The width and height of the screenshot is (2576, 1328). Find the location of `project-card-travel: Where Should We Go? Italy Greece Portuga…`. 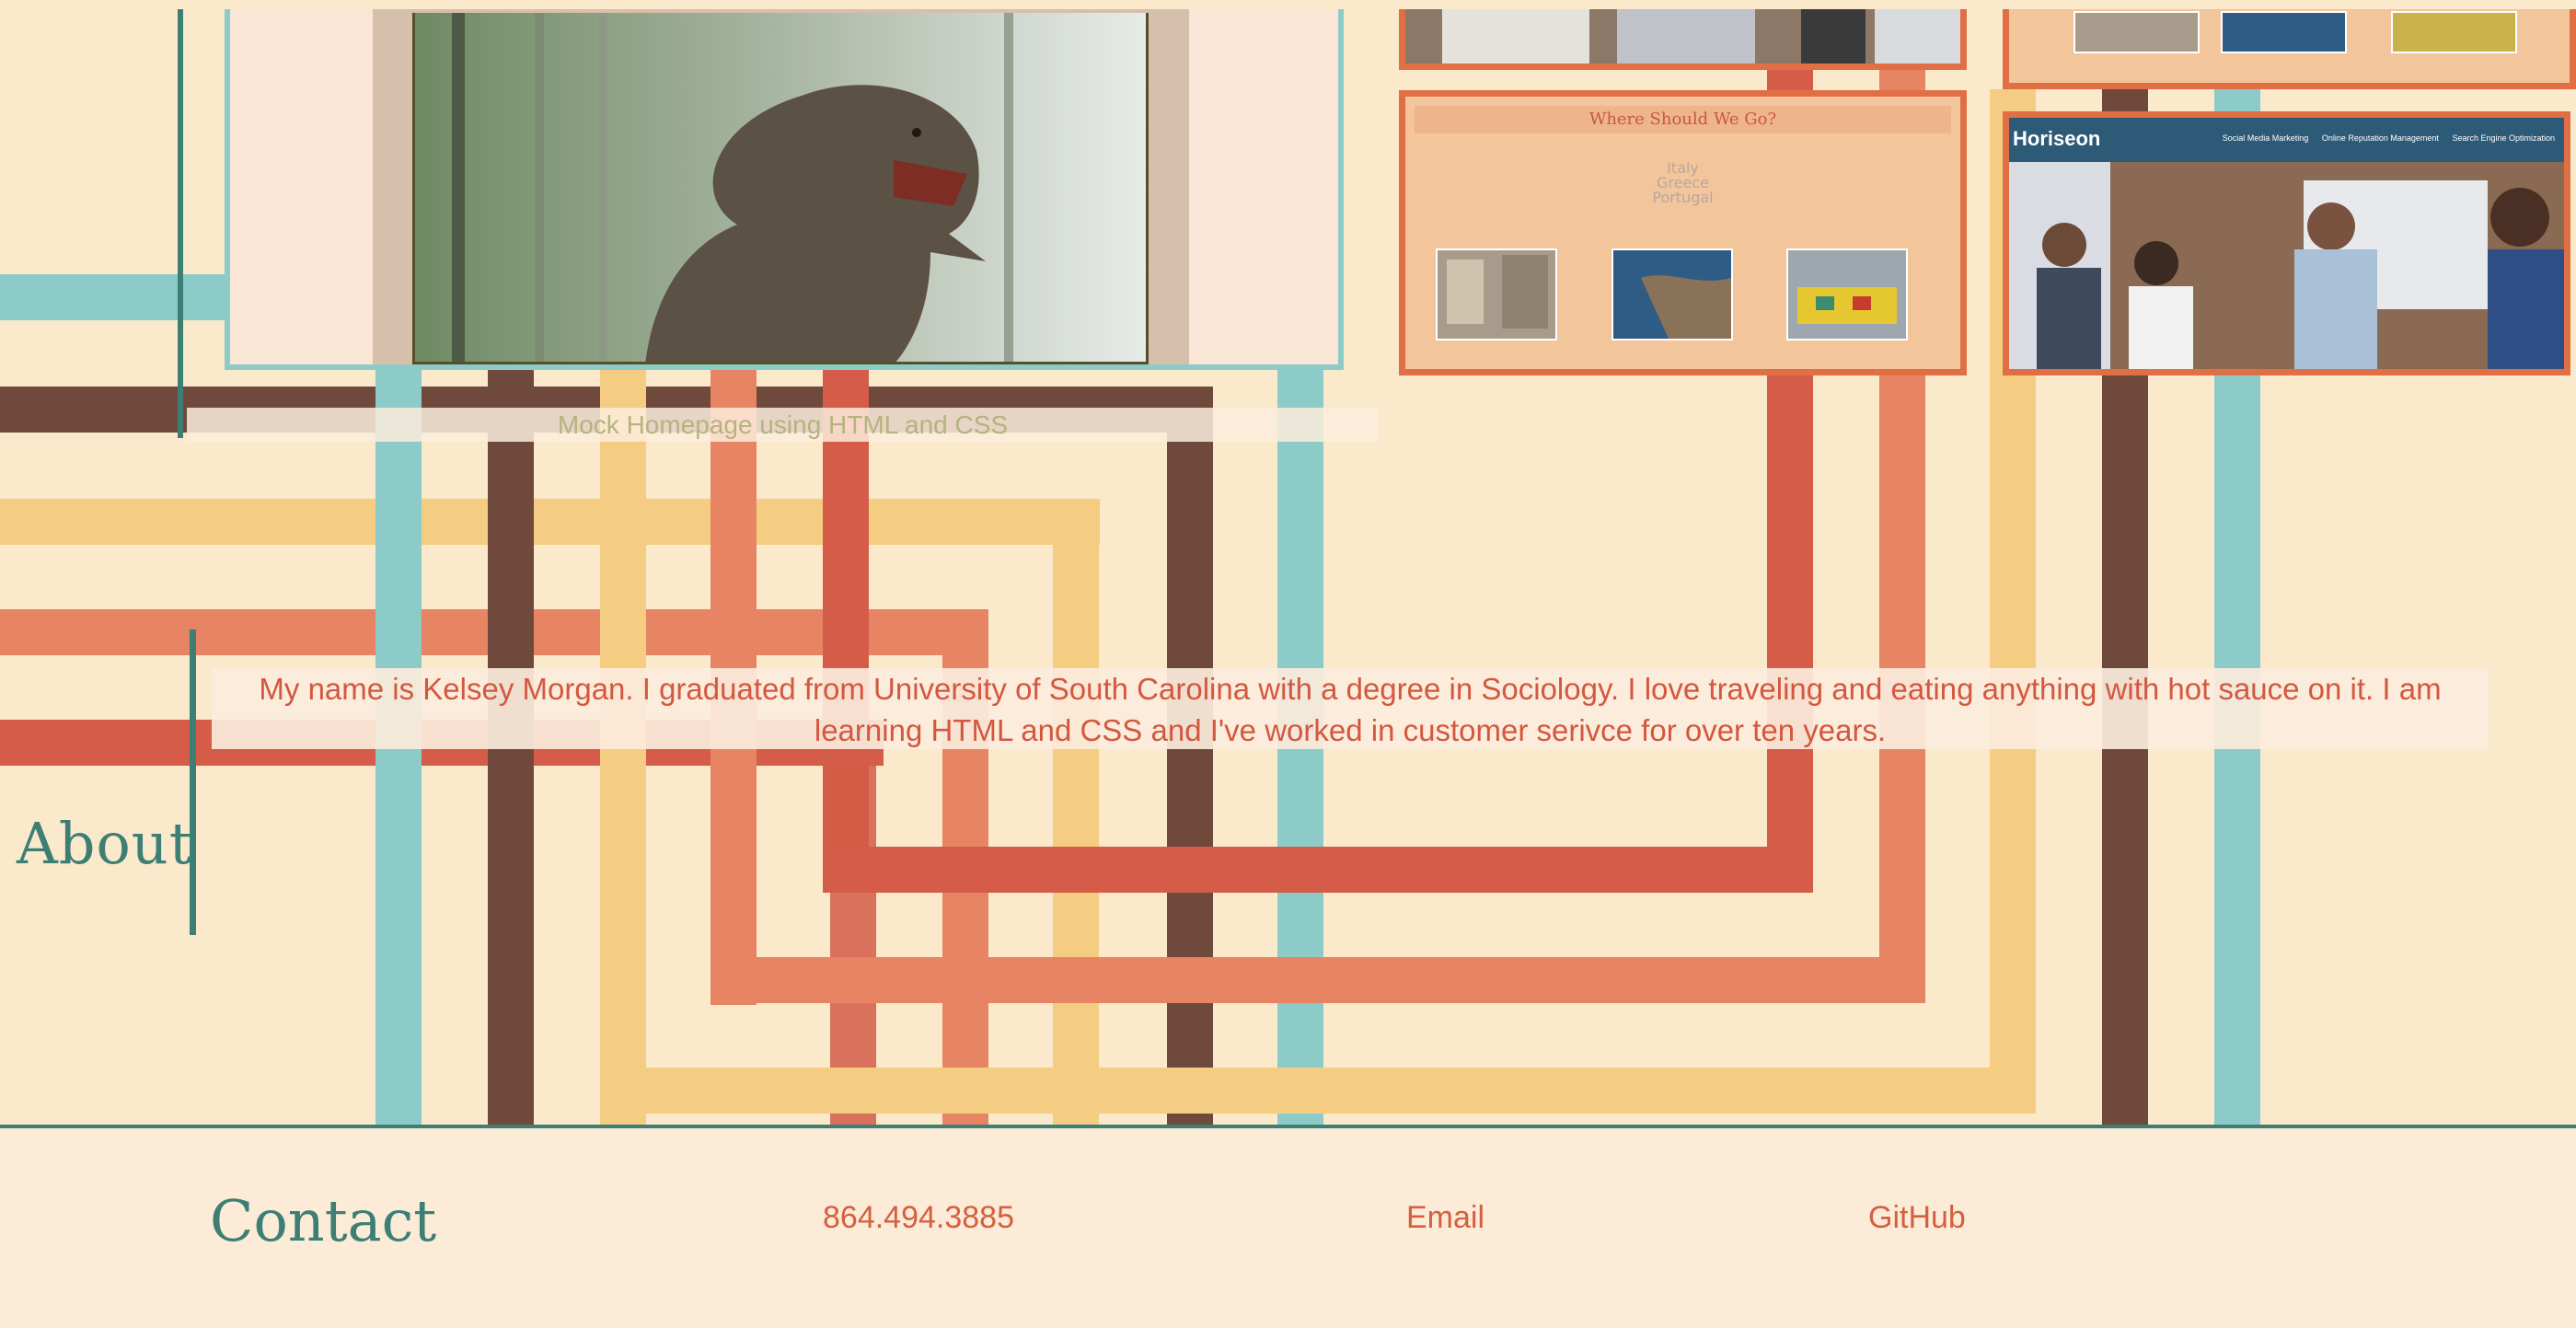

project-card-travel: Where Should We Go? Italy Greece Portuga… is located at coordinates (1683, 232).